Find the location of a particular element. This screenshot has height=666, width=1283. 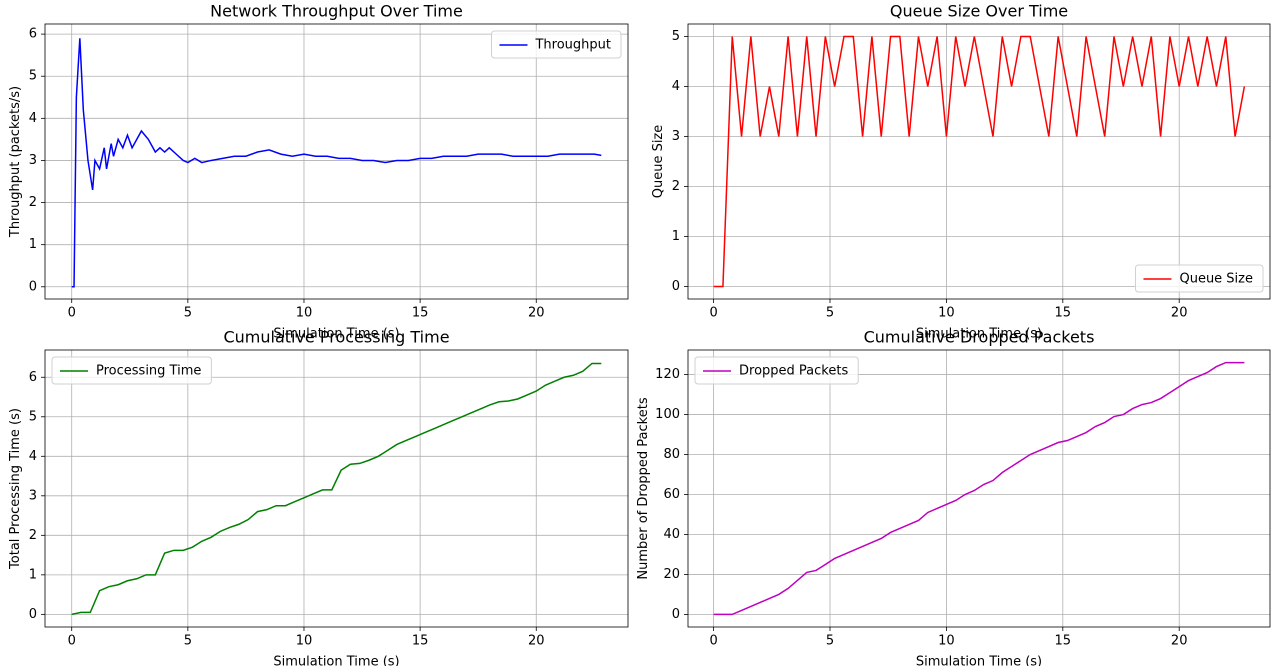

y-axis-label: Number of Dropped Packets is located at coordinates (643, 488).